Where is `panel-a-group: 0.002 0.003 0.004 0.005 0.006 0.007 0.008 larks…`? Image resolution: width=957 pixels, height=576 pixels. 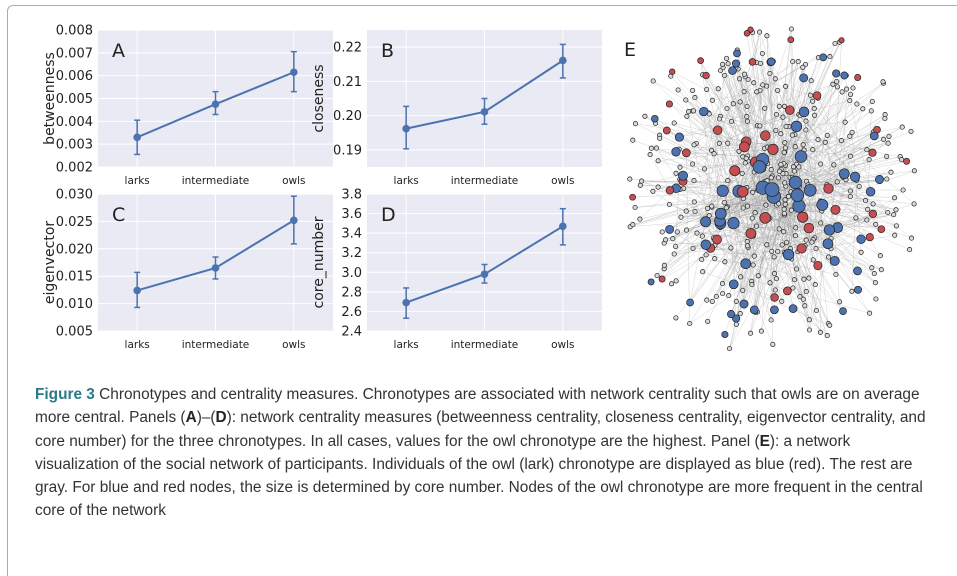 panel-a-group: 0.002 0.003 0.004 0.005 0.006 0.007 0.008 larks… is located at coordinates (187, 105).